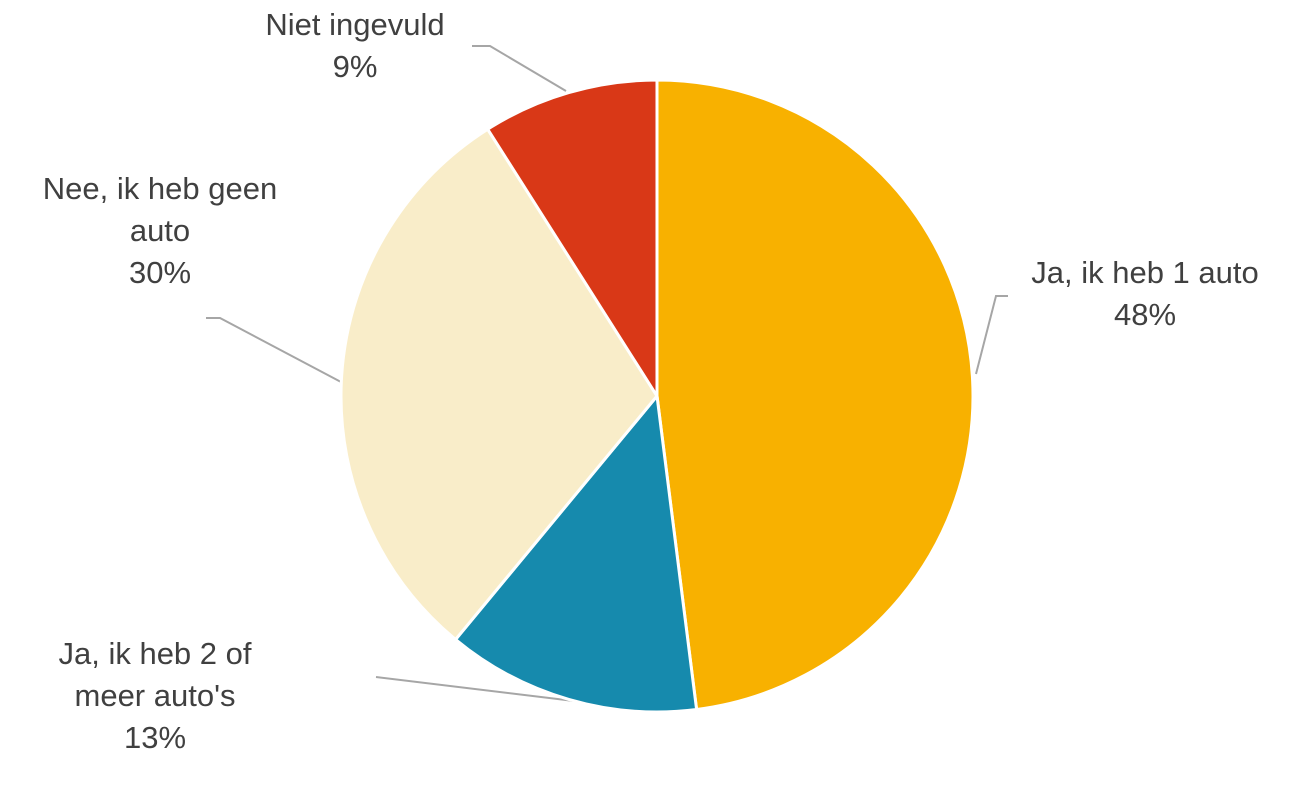 This screenshot has height=786, width=1294. I want to click on slice-label: Ja, ik heb 2 of meer auto's 13%, so click(154, 695).